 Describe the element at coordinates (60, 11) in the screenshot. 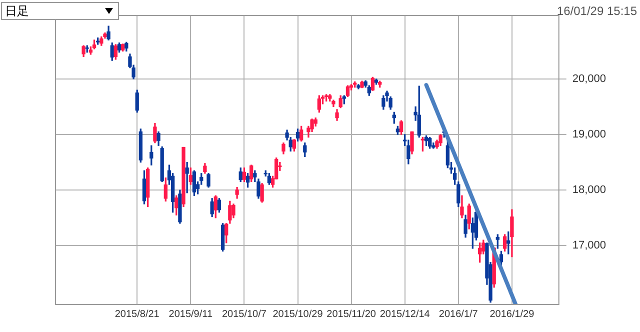

I see `dropdown-field: 日足` at that location.